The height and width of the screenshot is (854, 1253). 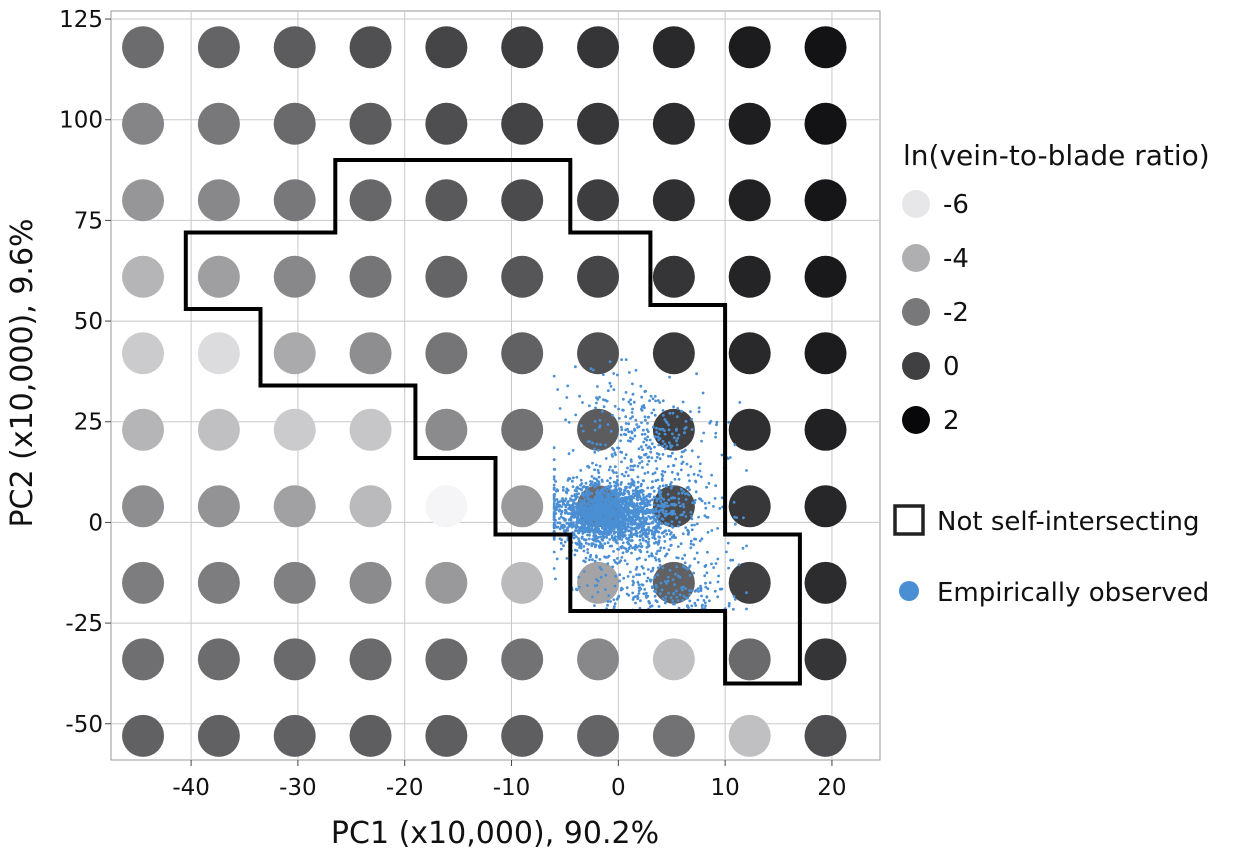 What do you see at coordinates (509, 780) in the screenshot?
I see `x-axis: -40 -30 -20 -10 0 10 20` at bounding box center [509, 780].